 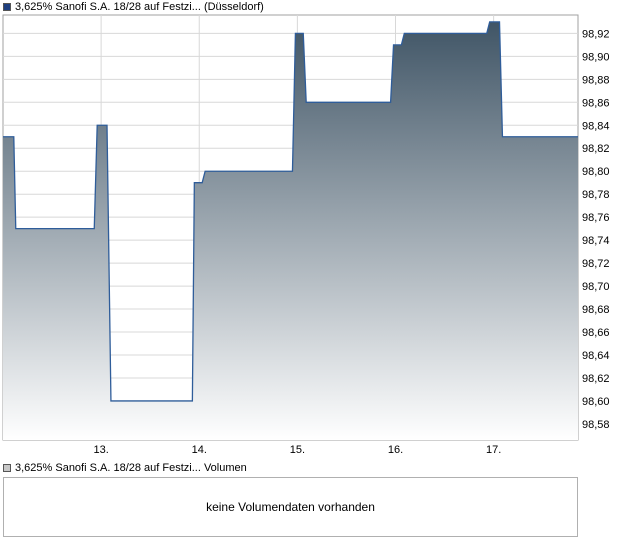 I want to click on y-tick-label: 98,66, so click(x=596, y=333).